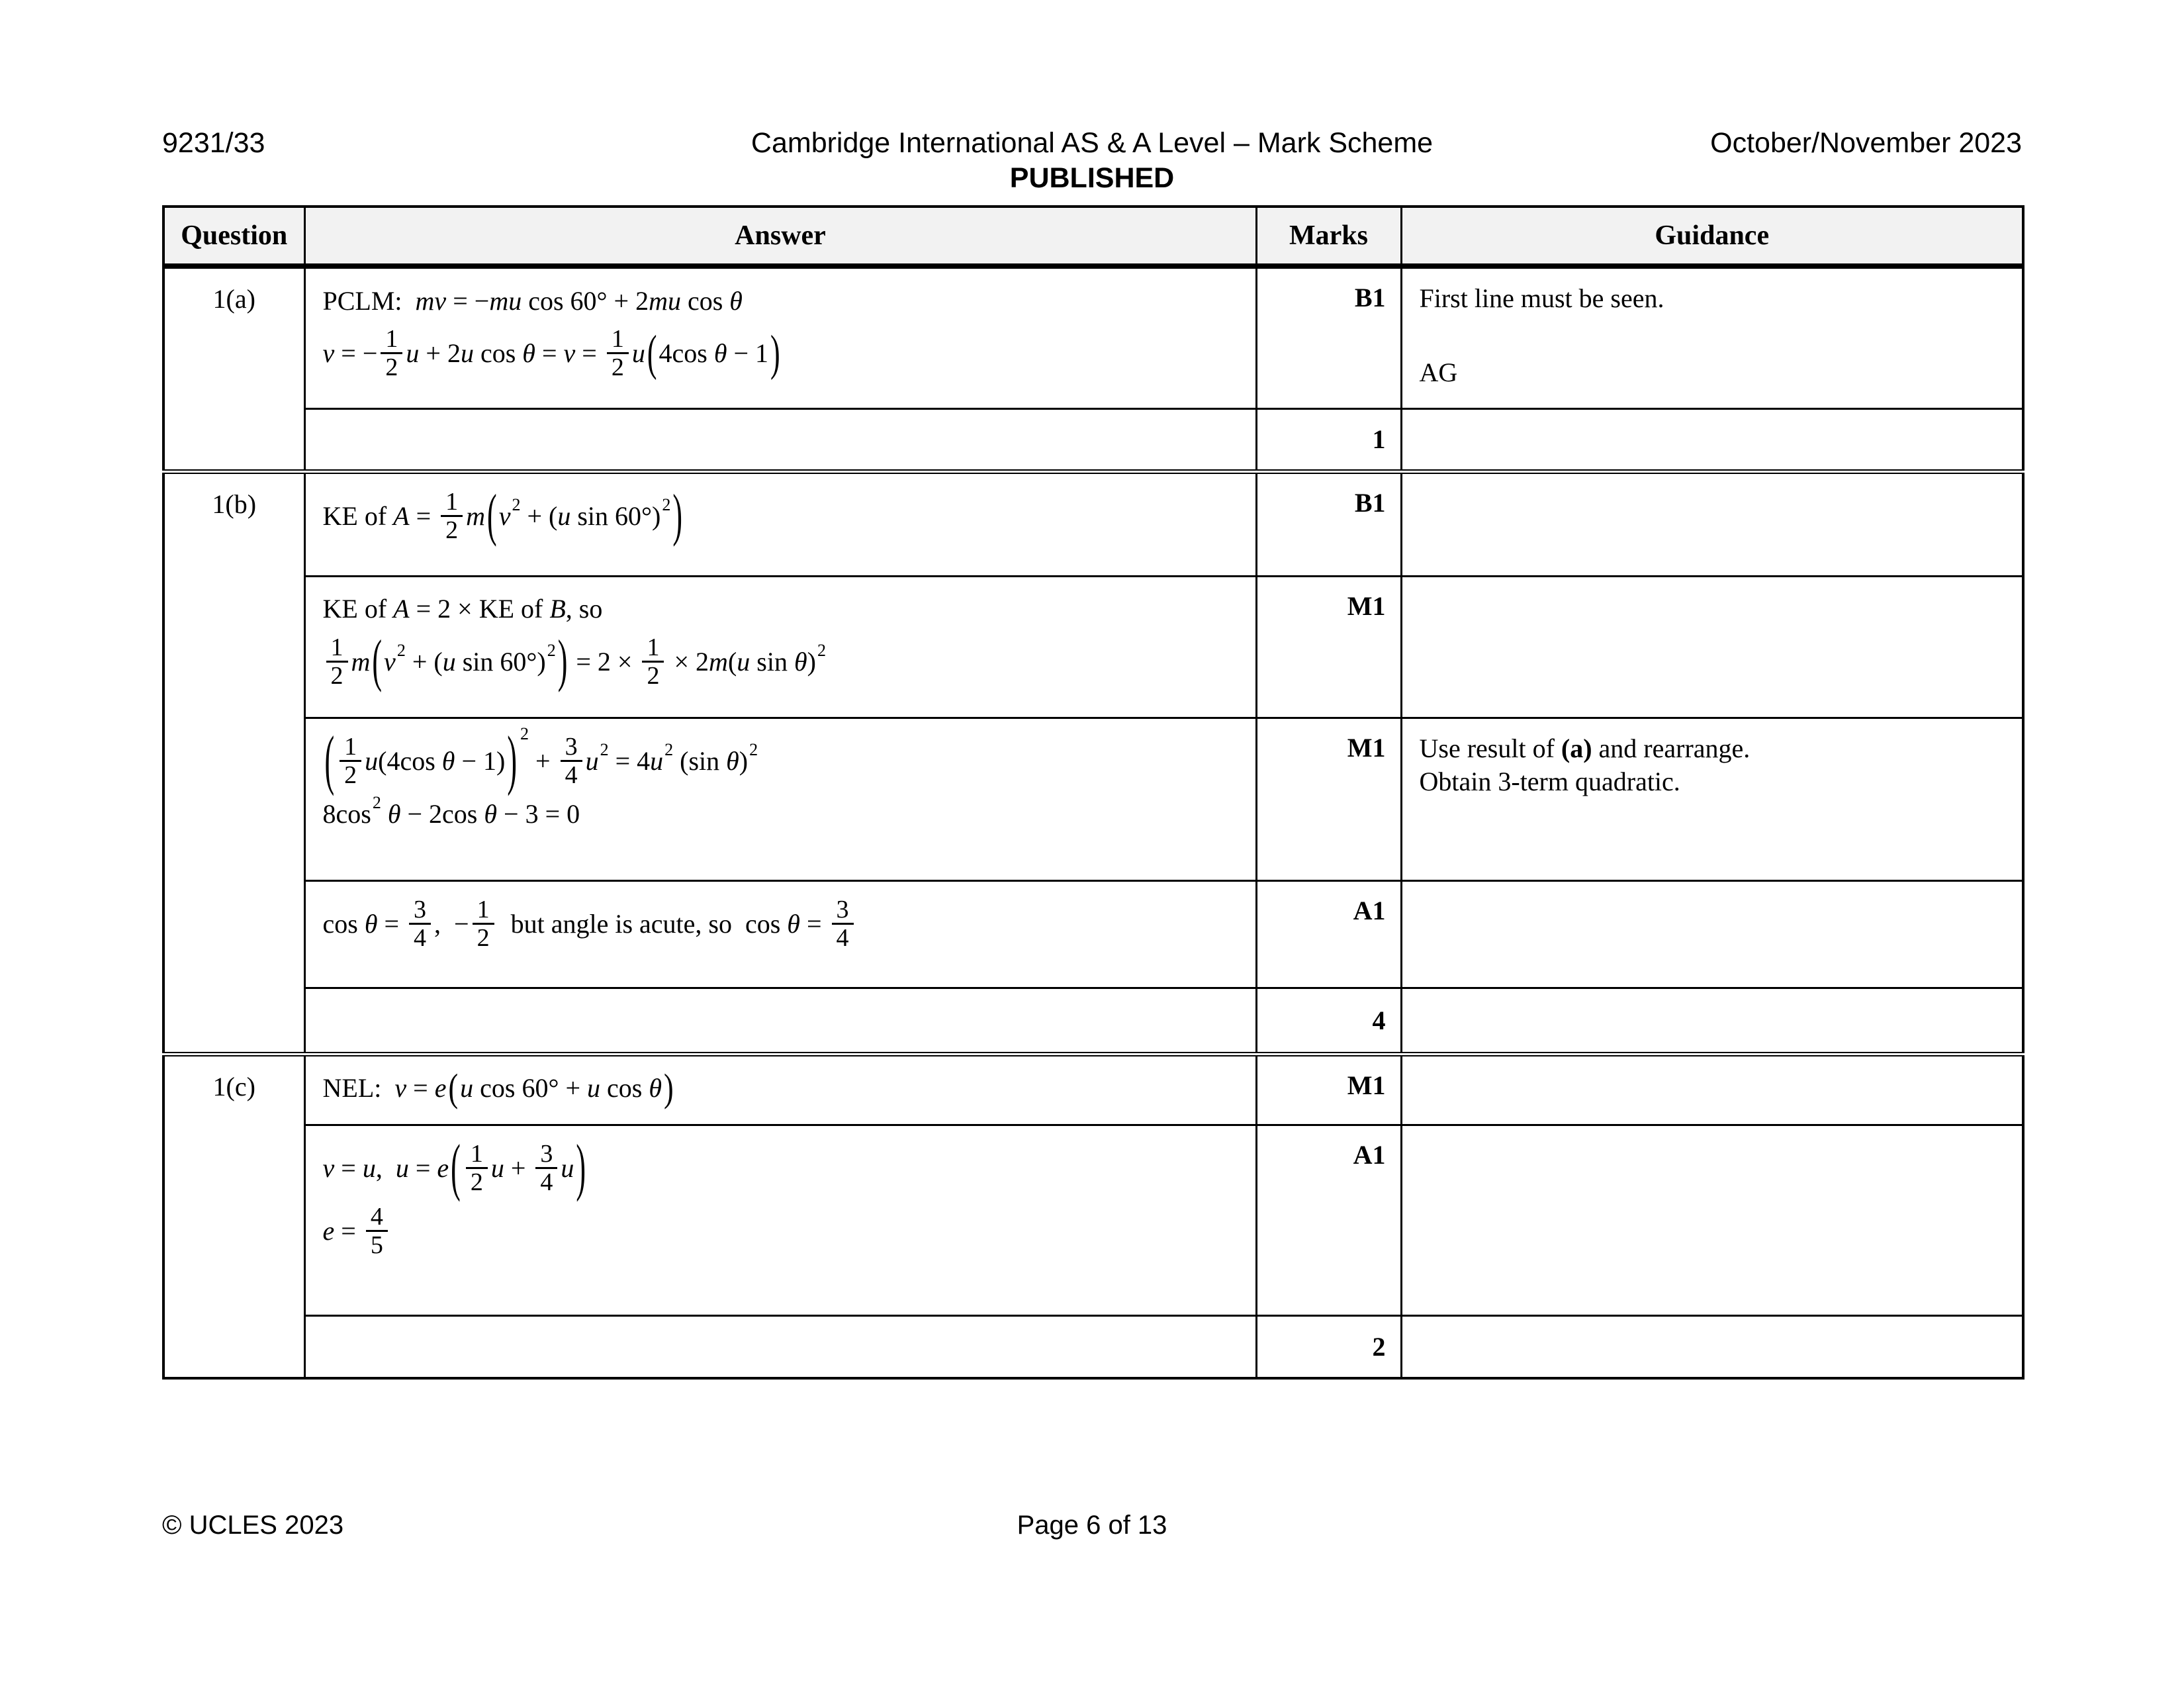  What do you see at coordinates (234, 237) in the screenshot?
I see `column-header-question: Question` at bounding box center [234, 237].